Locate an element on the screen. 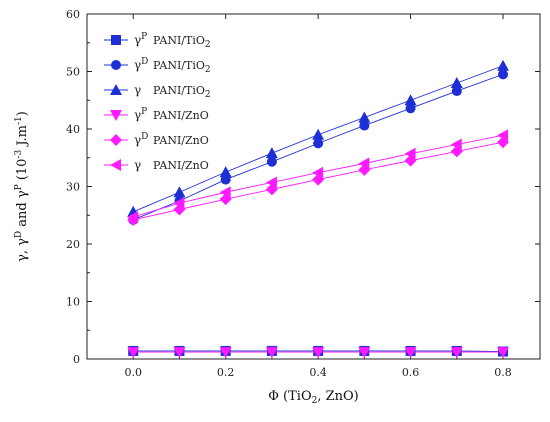 Image resolution: width=550 pixels, height=422 pixels. legend-entry: γD PANI/TiO2 is located at coordinates (157, 66).